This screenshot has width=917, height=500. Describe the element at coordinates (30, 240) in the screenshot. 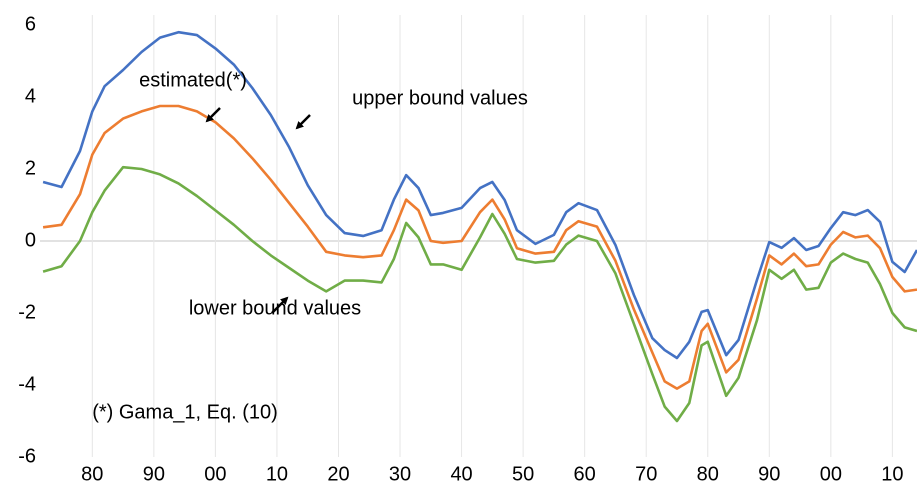

I see `y-tick-label: 0` at that location.